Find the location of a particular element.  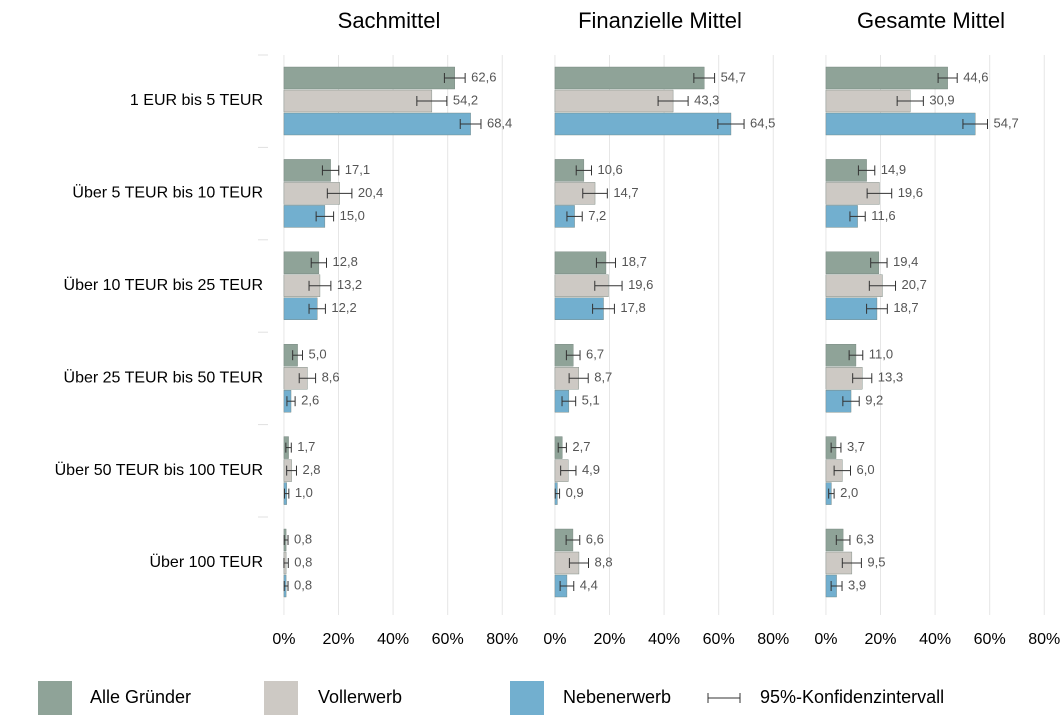

value-label: 4,9 is located at coordinates (591, 469).